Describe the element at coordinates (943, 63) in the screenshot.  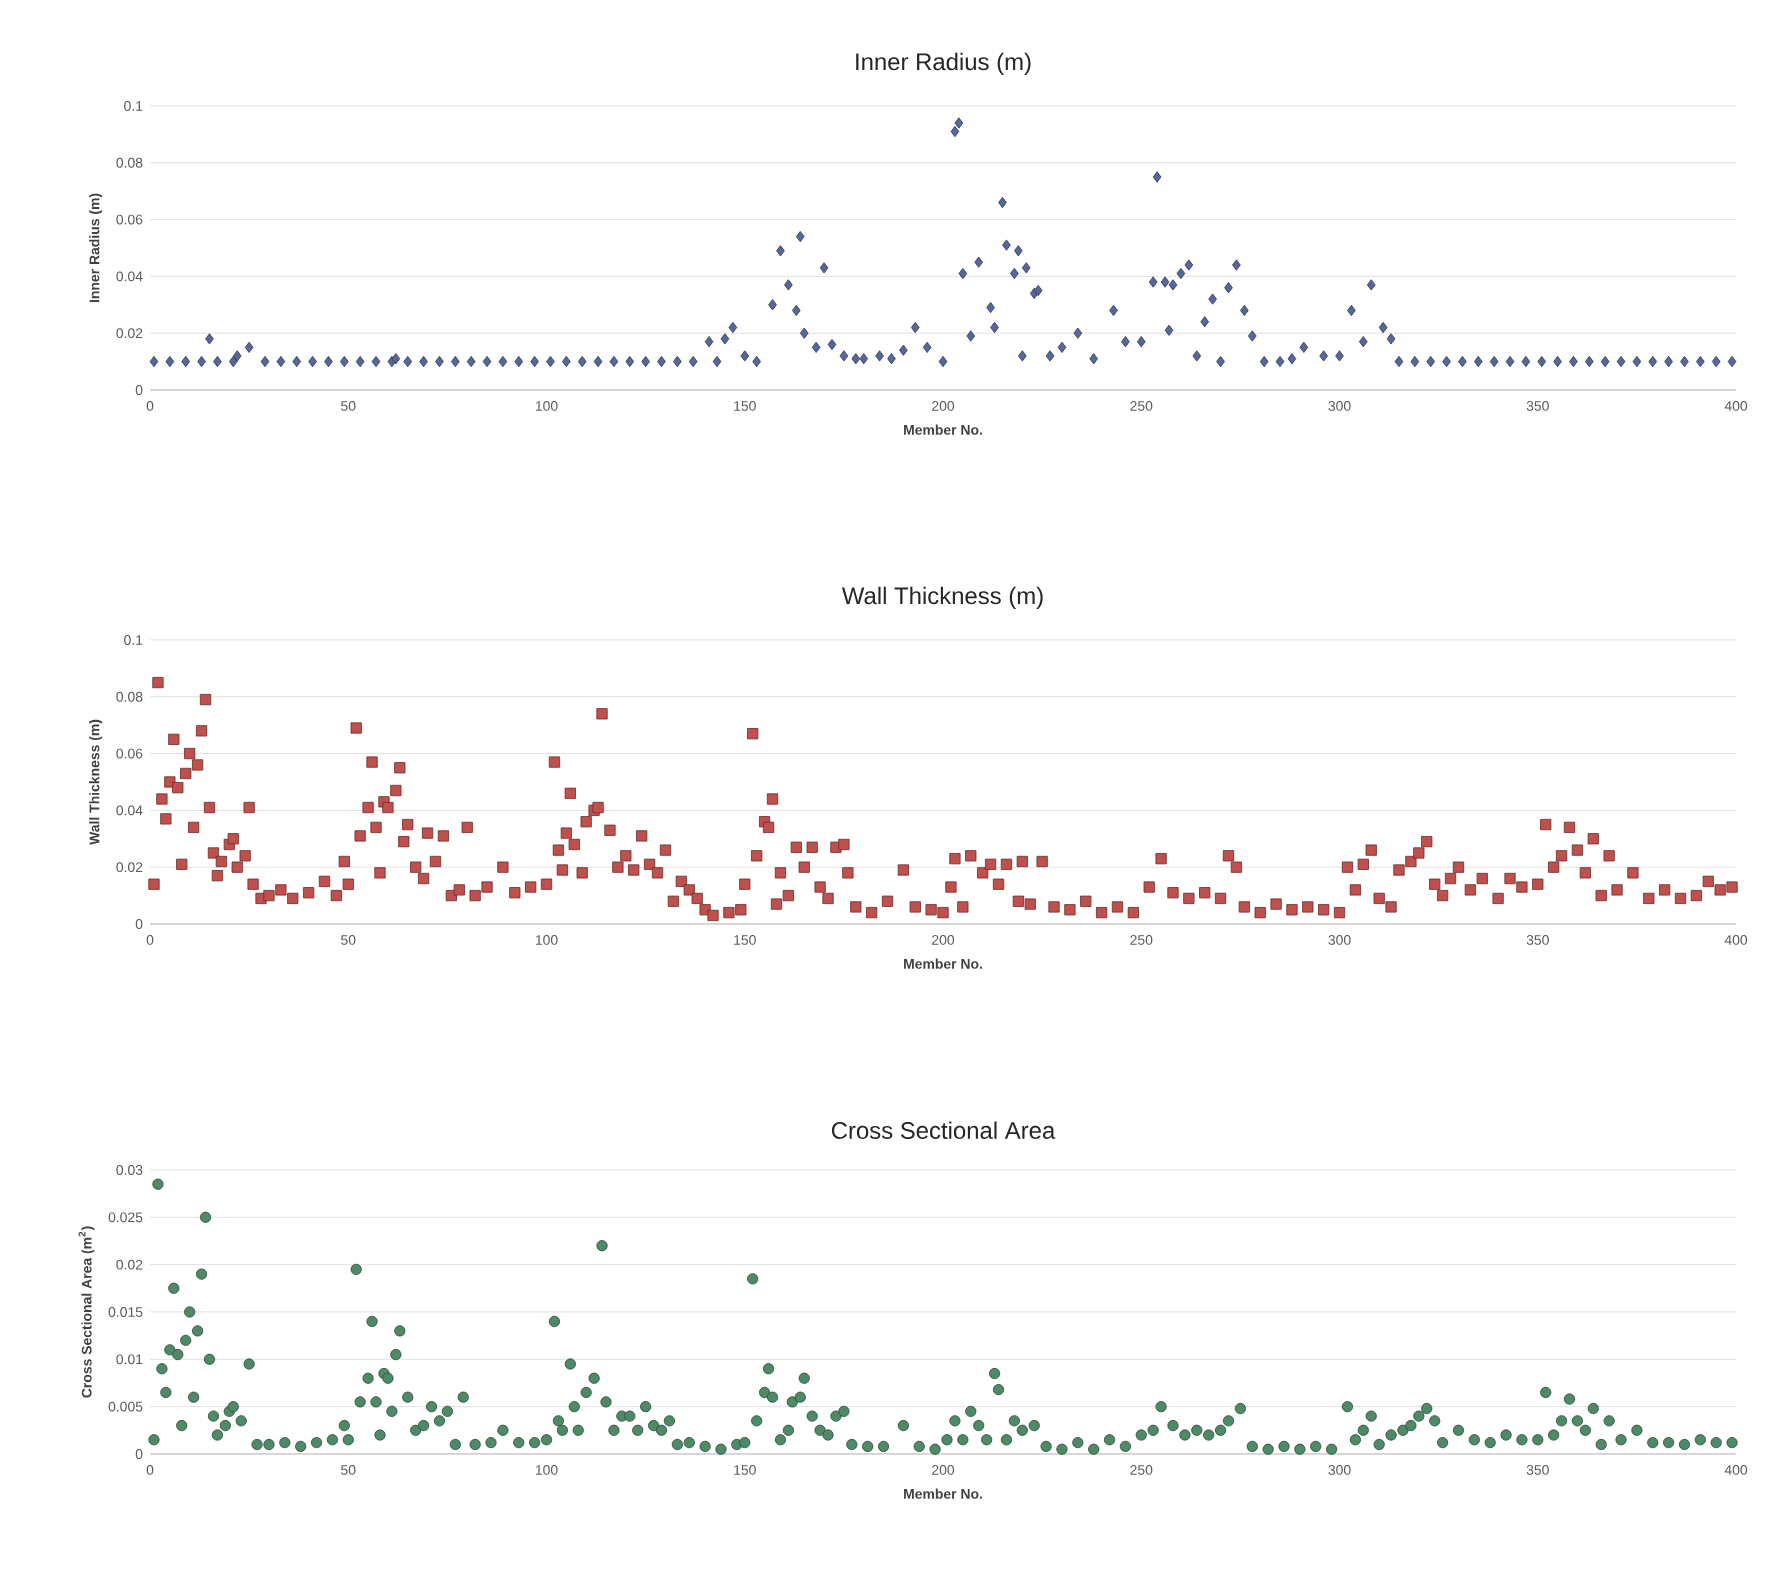
I see `chart-title: Inner Radius (m)` at that location.